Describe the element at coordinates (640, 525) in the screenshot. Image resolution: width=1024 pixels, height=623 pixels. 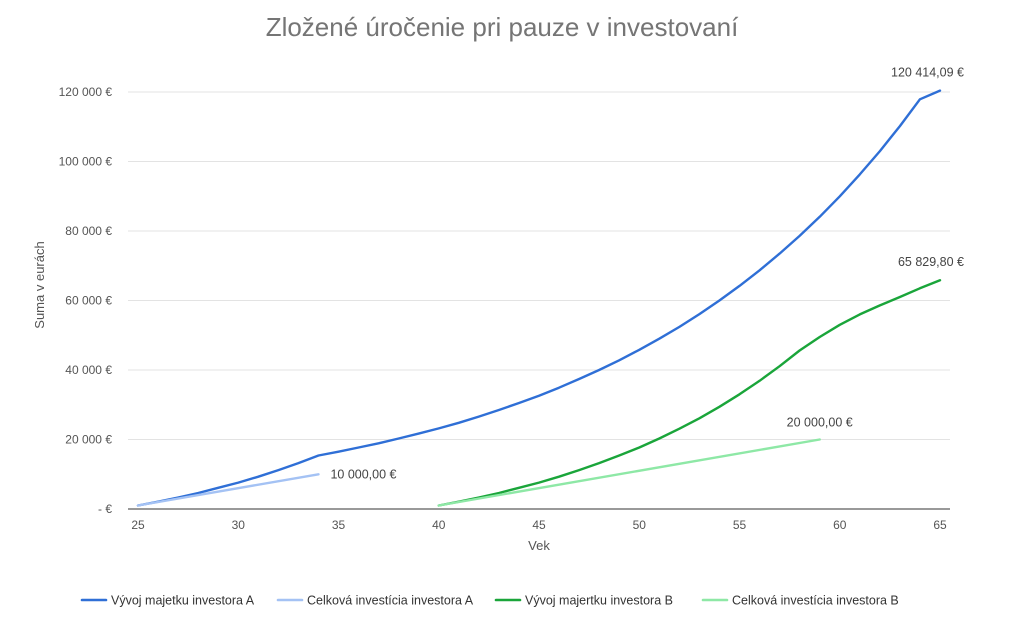
I see `x-tick-label: 50` at that location.